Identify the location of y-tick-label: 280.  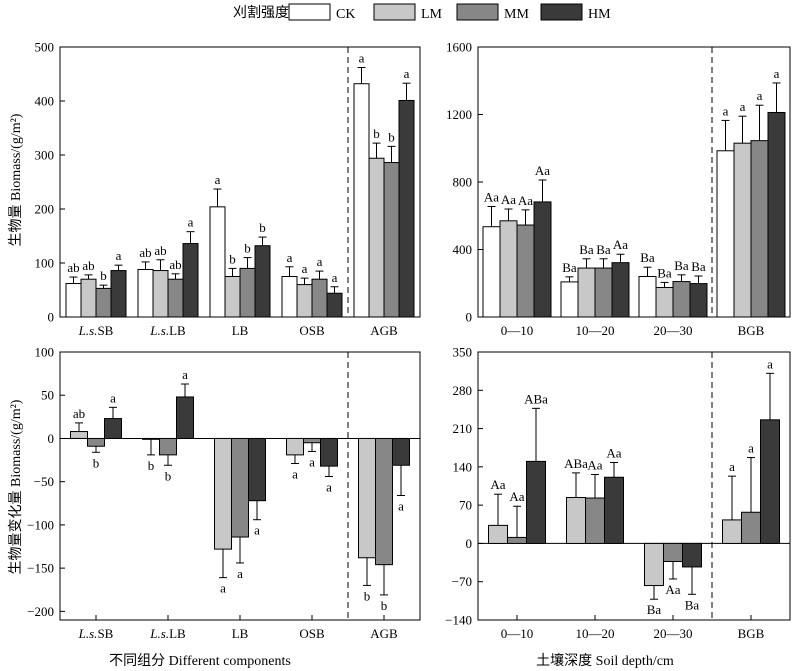
(463, 390).